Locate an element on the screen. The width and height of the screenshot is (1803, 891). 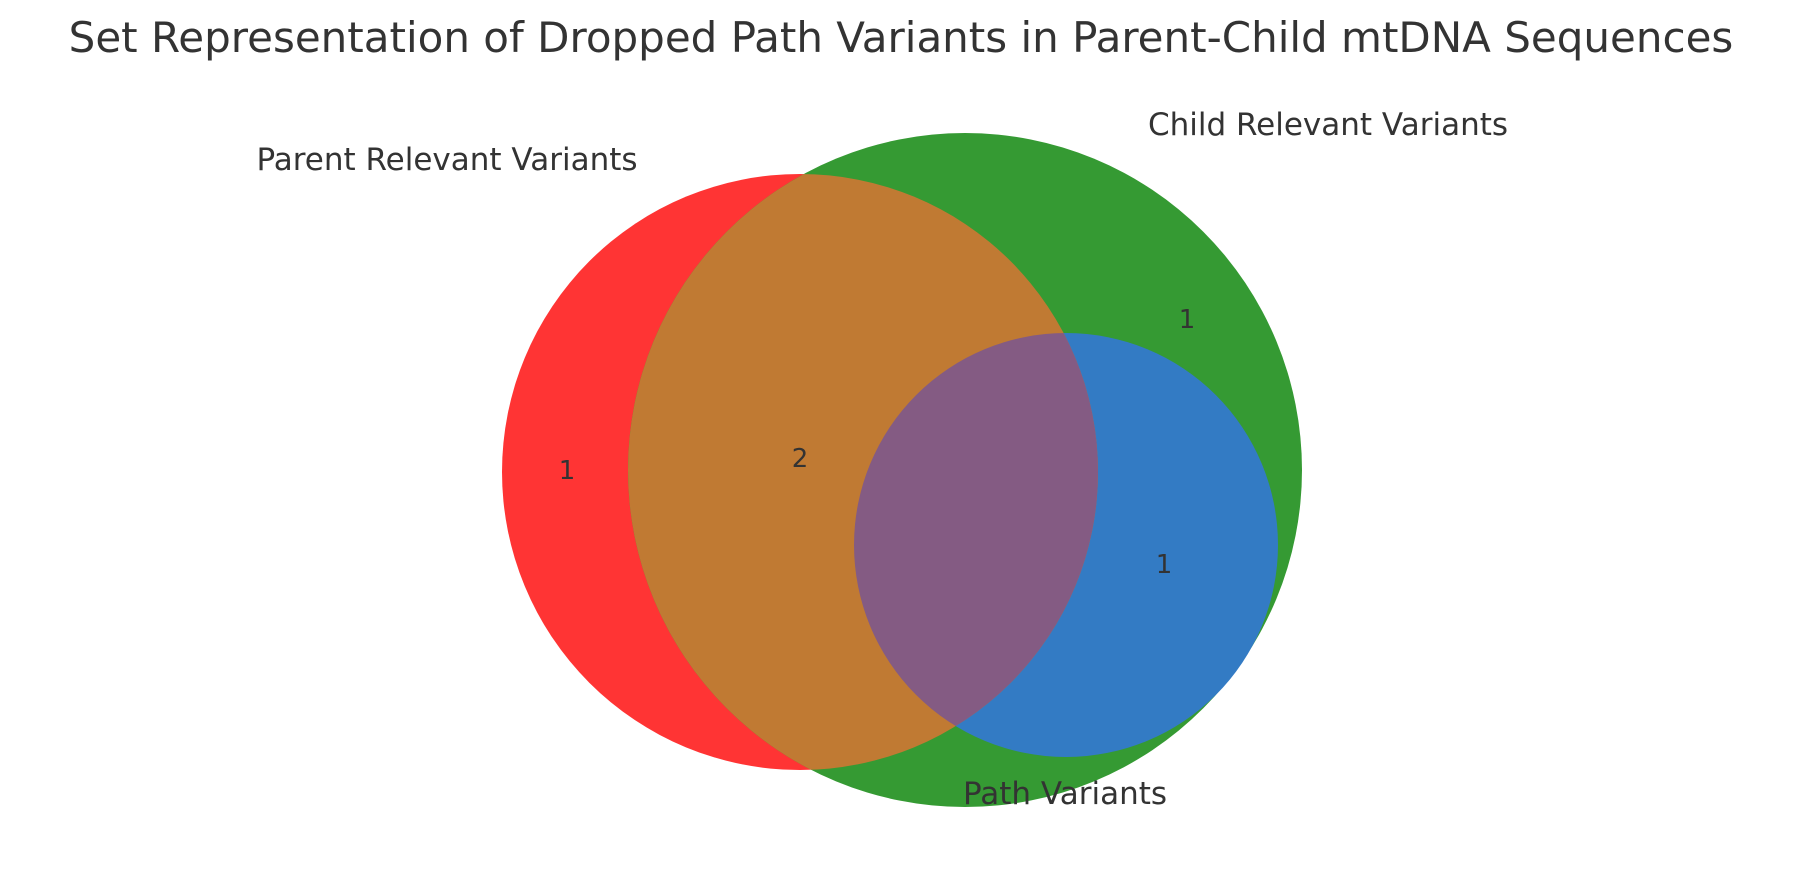
count-child-only: 1 is located at coordinates (1187, 320).